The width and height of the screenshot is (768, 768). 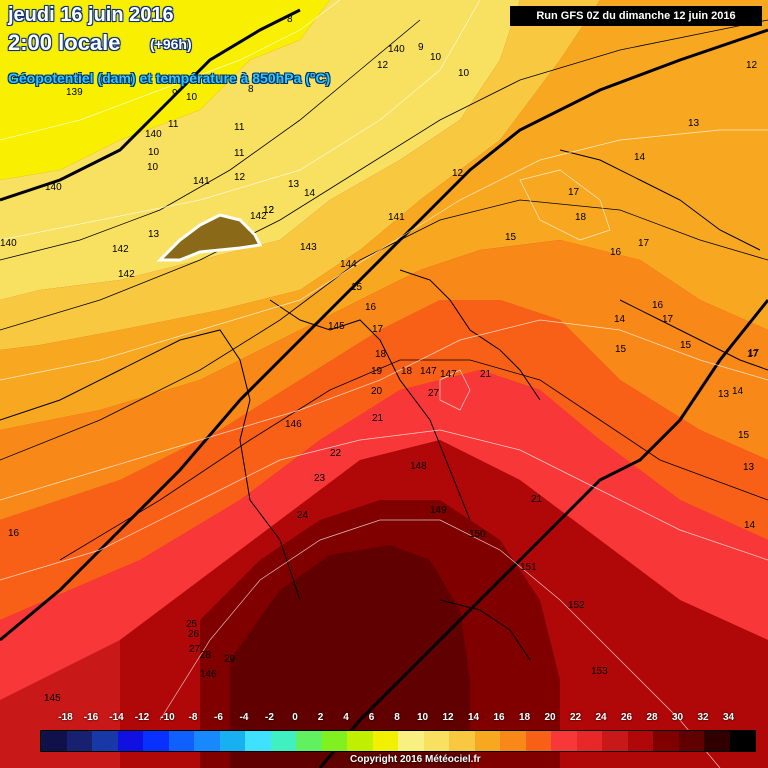 What do you see at coordinates (171, 44) in the screenshot?
I see `forecast-lead-time: (+96h)` at bounding box center [171, 44].